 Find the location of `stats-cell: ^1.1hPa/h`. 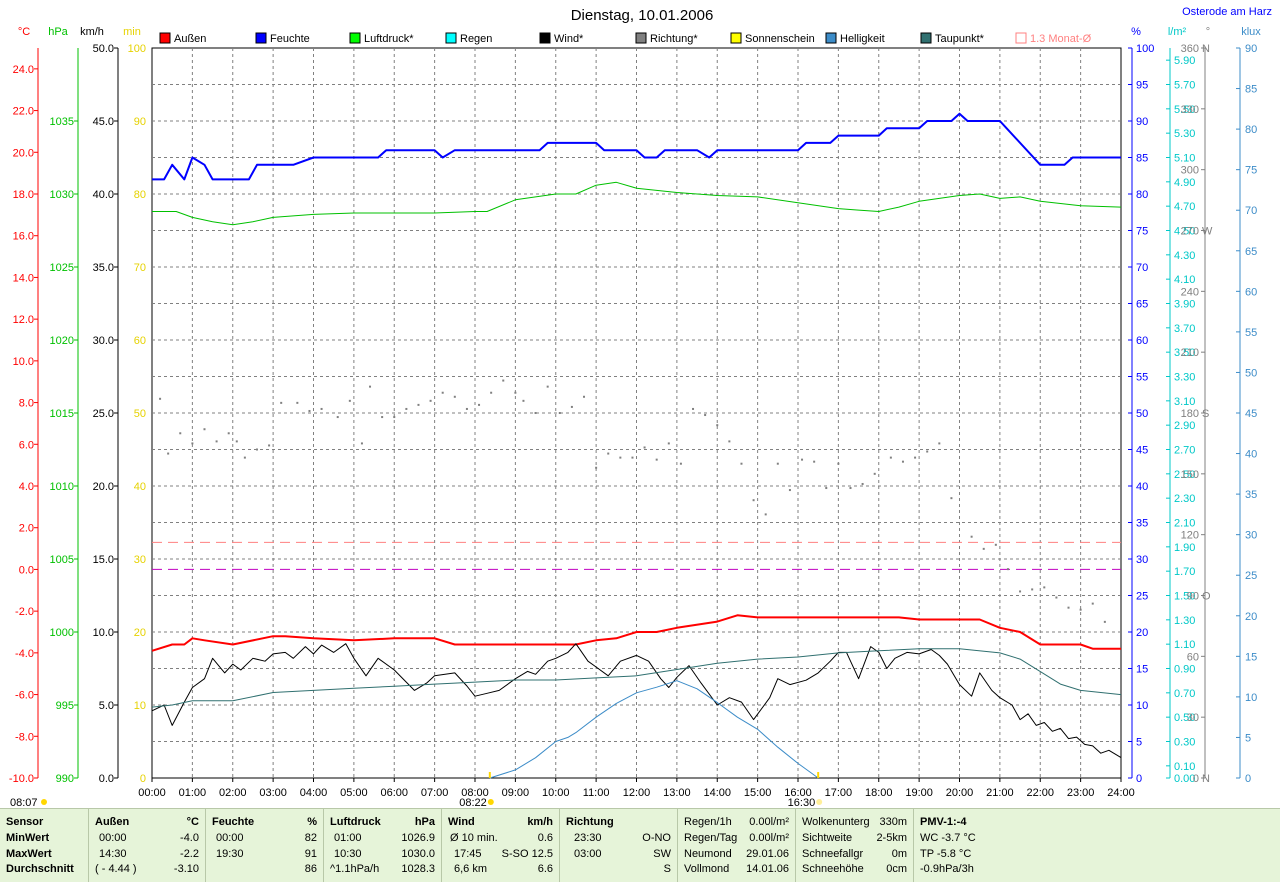

stats-cell: ^1.1hPa/h is located at coordinates (355, 869).